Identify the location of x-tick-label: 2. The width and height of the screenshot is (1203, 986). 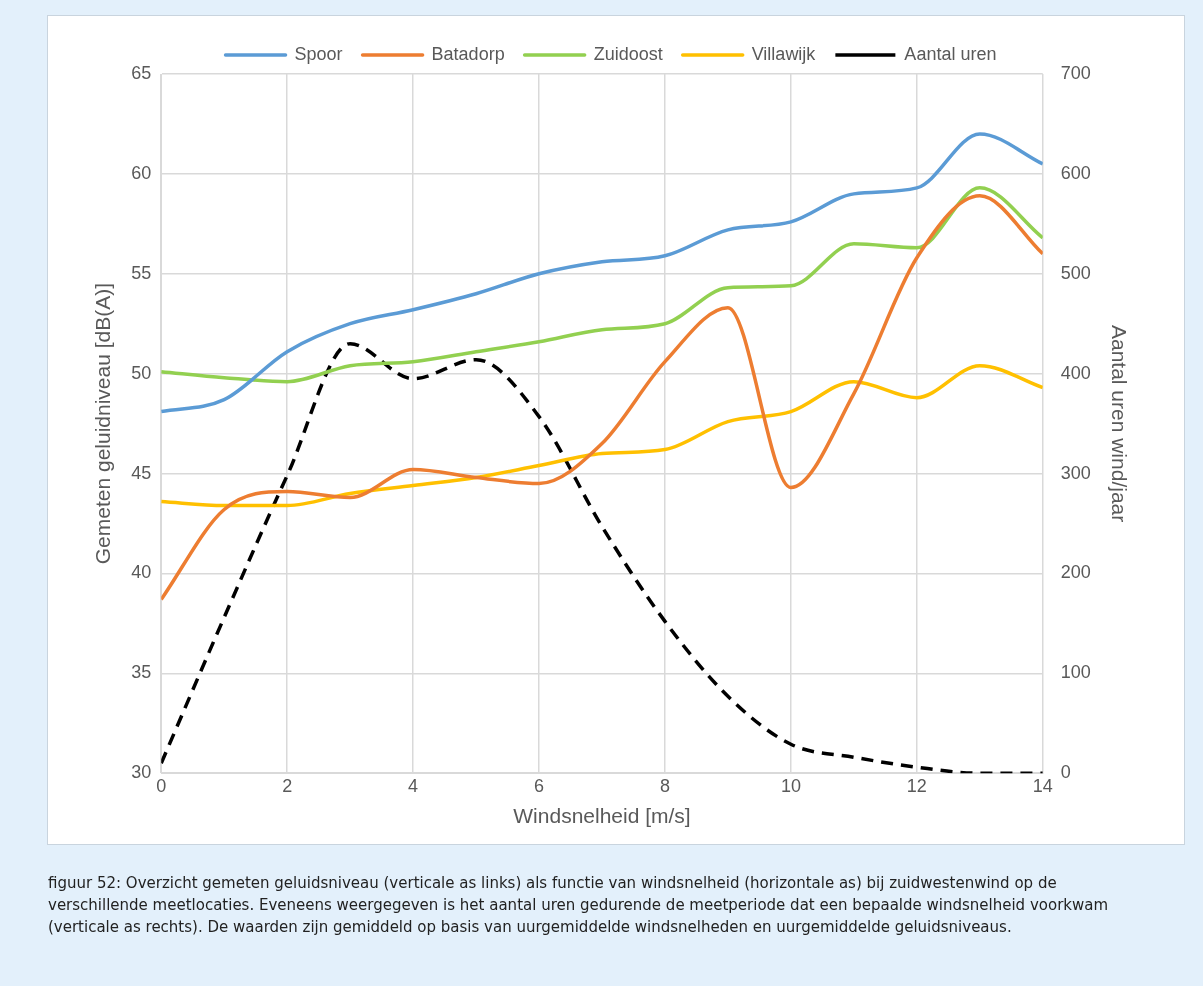
(287, 785).